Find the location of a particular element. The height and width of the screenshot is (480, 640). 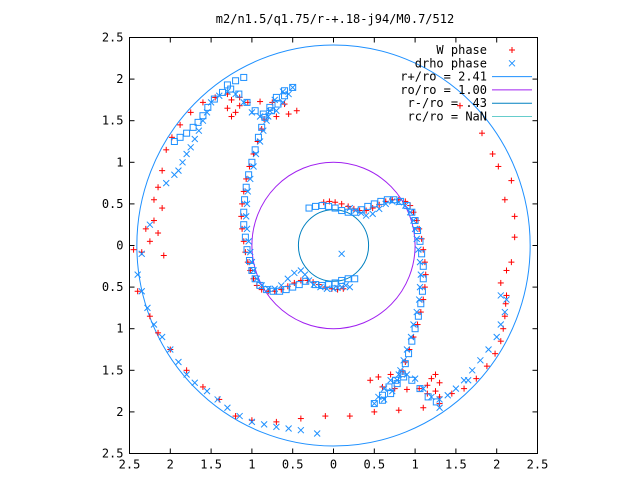

y-tick-label-1: 2 is located at coordinates (119, 412).